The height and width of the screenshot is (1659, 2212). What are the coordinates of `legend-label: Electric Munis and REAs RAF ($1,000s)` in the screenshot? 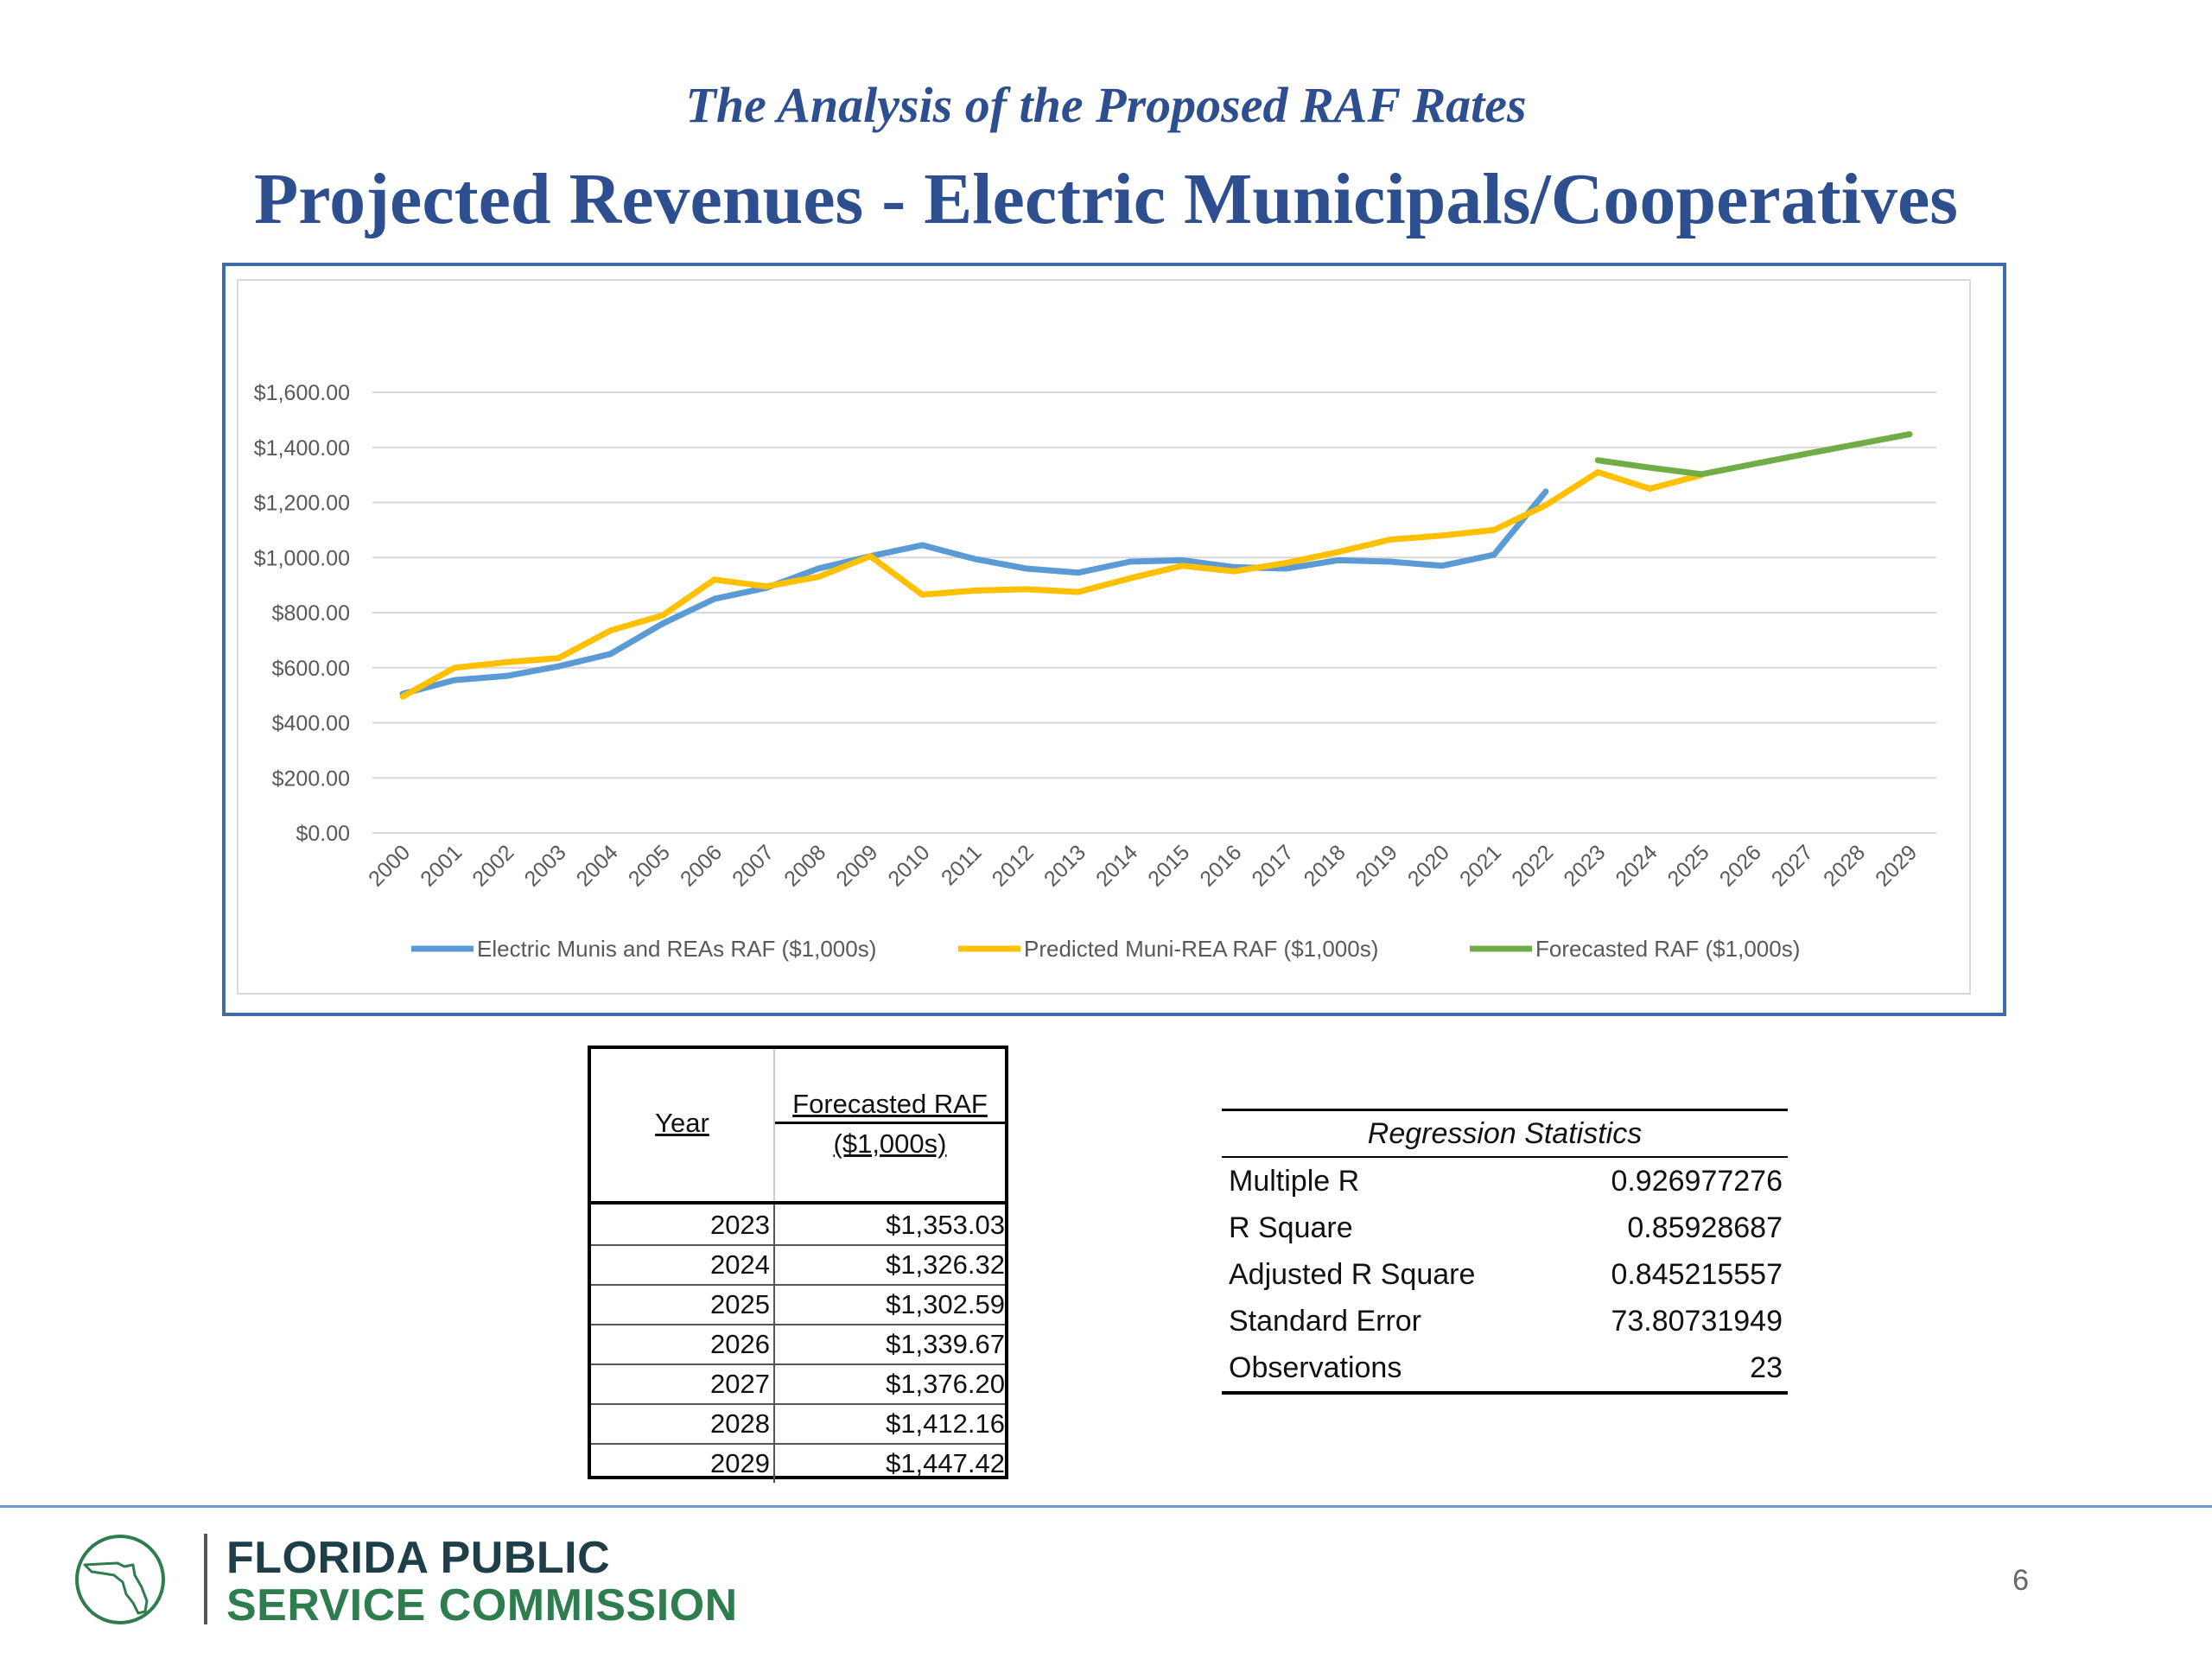 It's located at (676, 949).